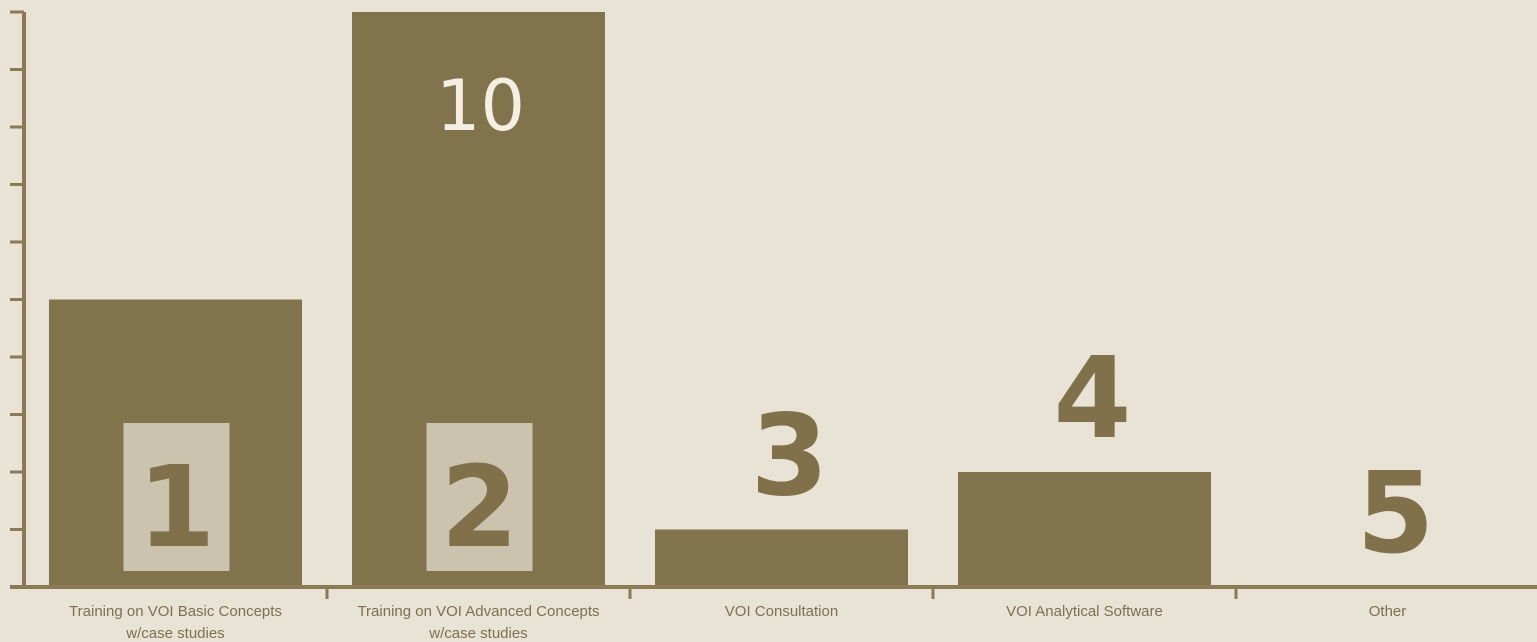 The width and height of the screenshot is (1537, 642). I want to click on category-label-line: Training on VOI Advanced Concepts, so click(478, 611).